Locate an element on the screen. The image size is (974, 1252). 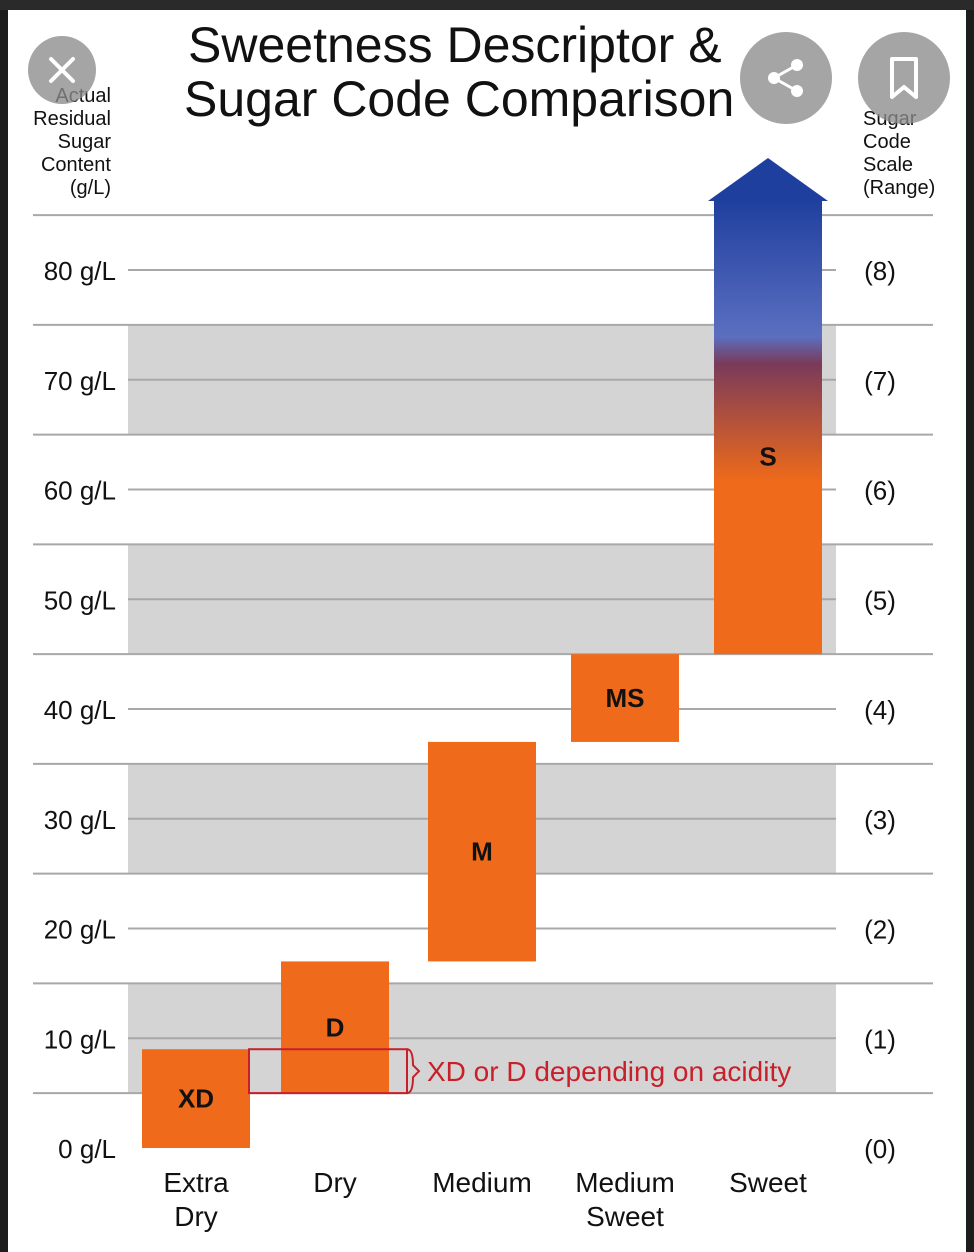
left-tick-label: 40 g/L is located at coordinates (80, 710).